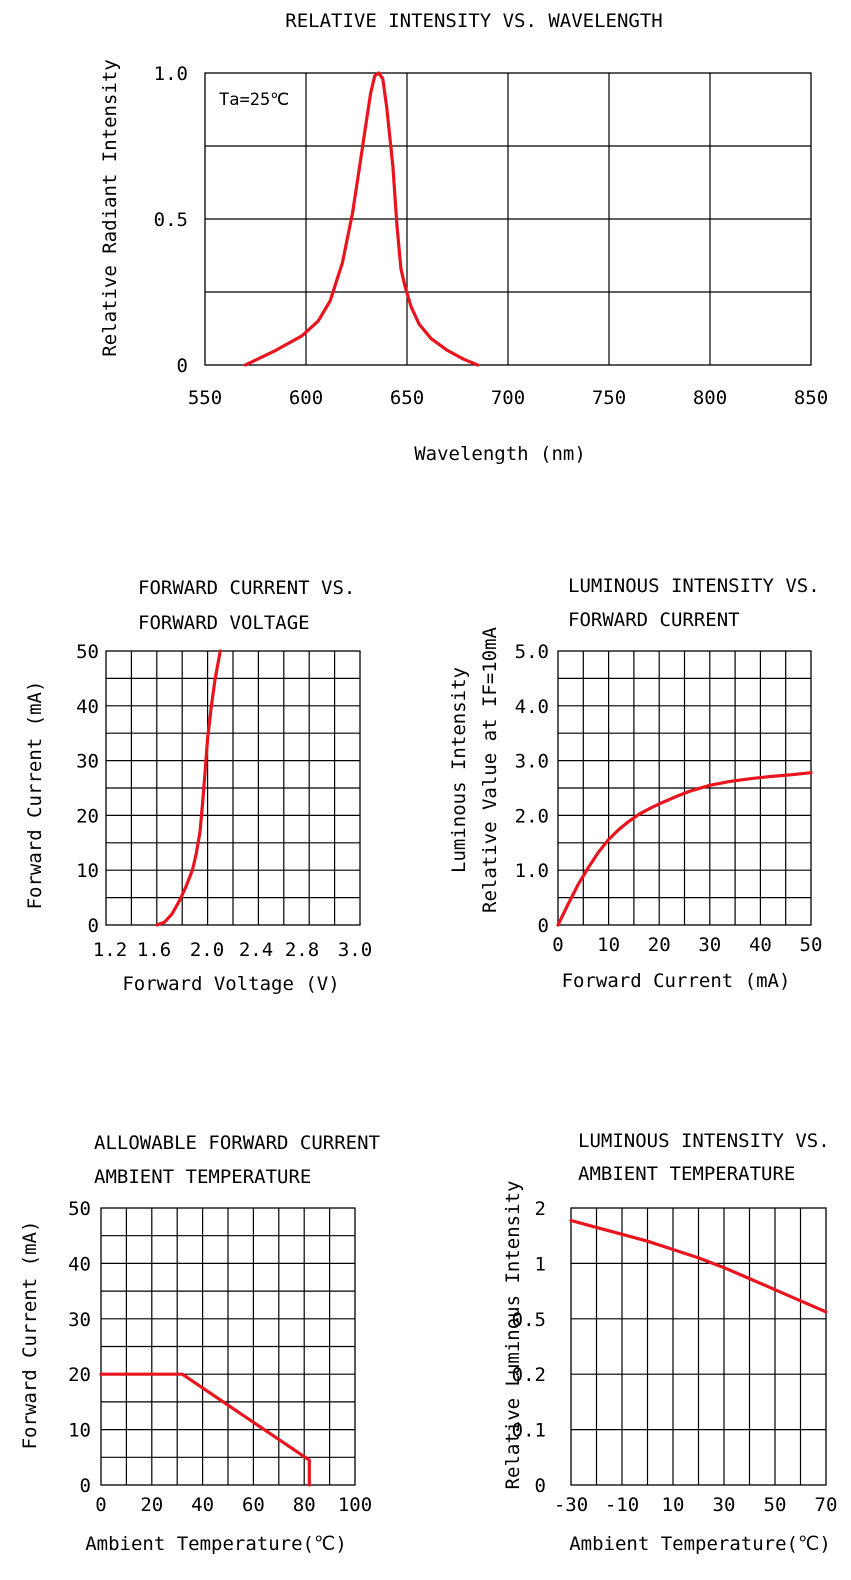 The image size is (851, 1580). Describe the element at coordinates (224, 623) in the screenshot. I see `chart-title: FORWARD VOLTAGE` at that location.